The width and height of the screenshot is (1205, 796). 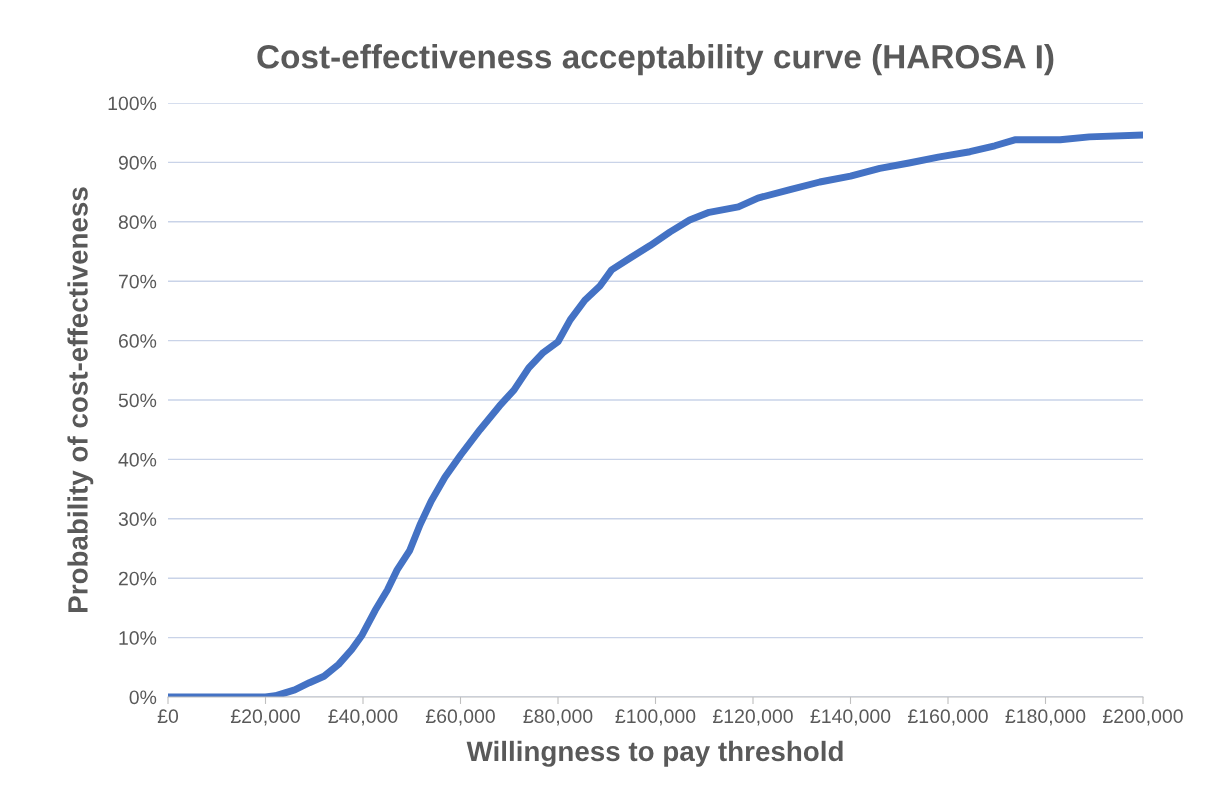 What do you see at coordinates (138, 638) in the screenshot?
I see `y-tick-label: 10%` at bounding box center [138, 638].